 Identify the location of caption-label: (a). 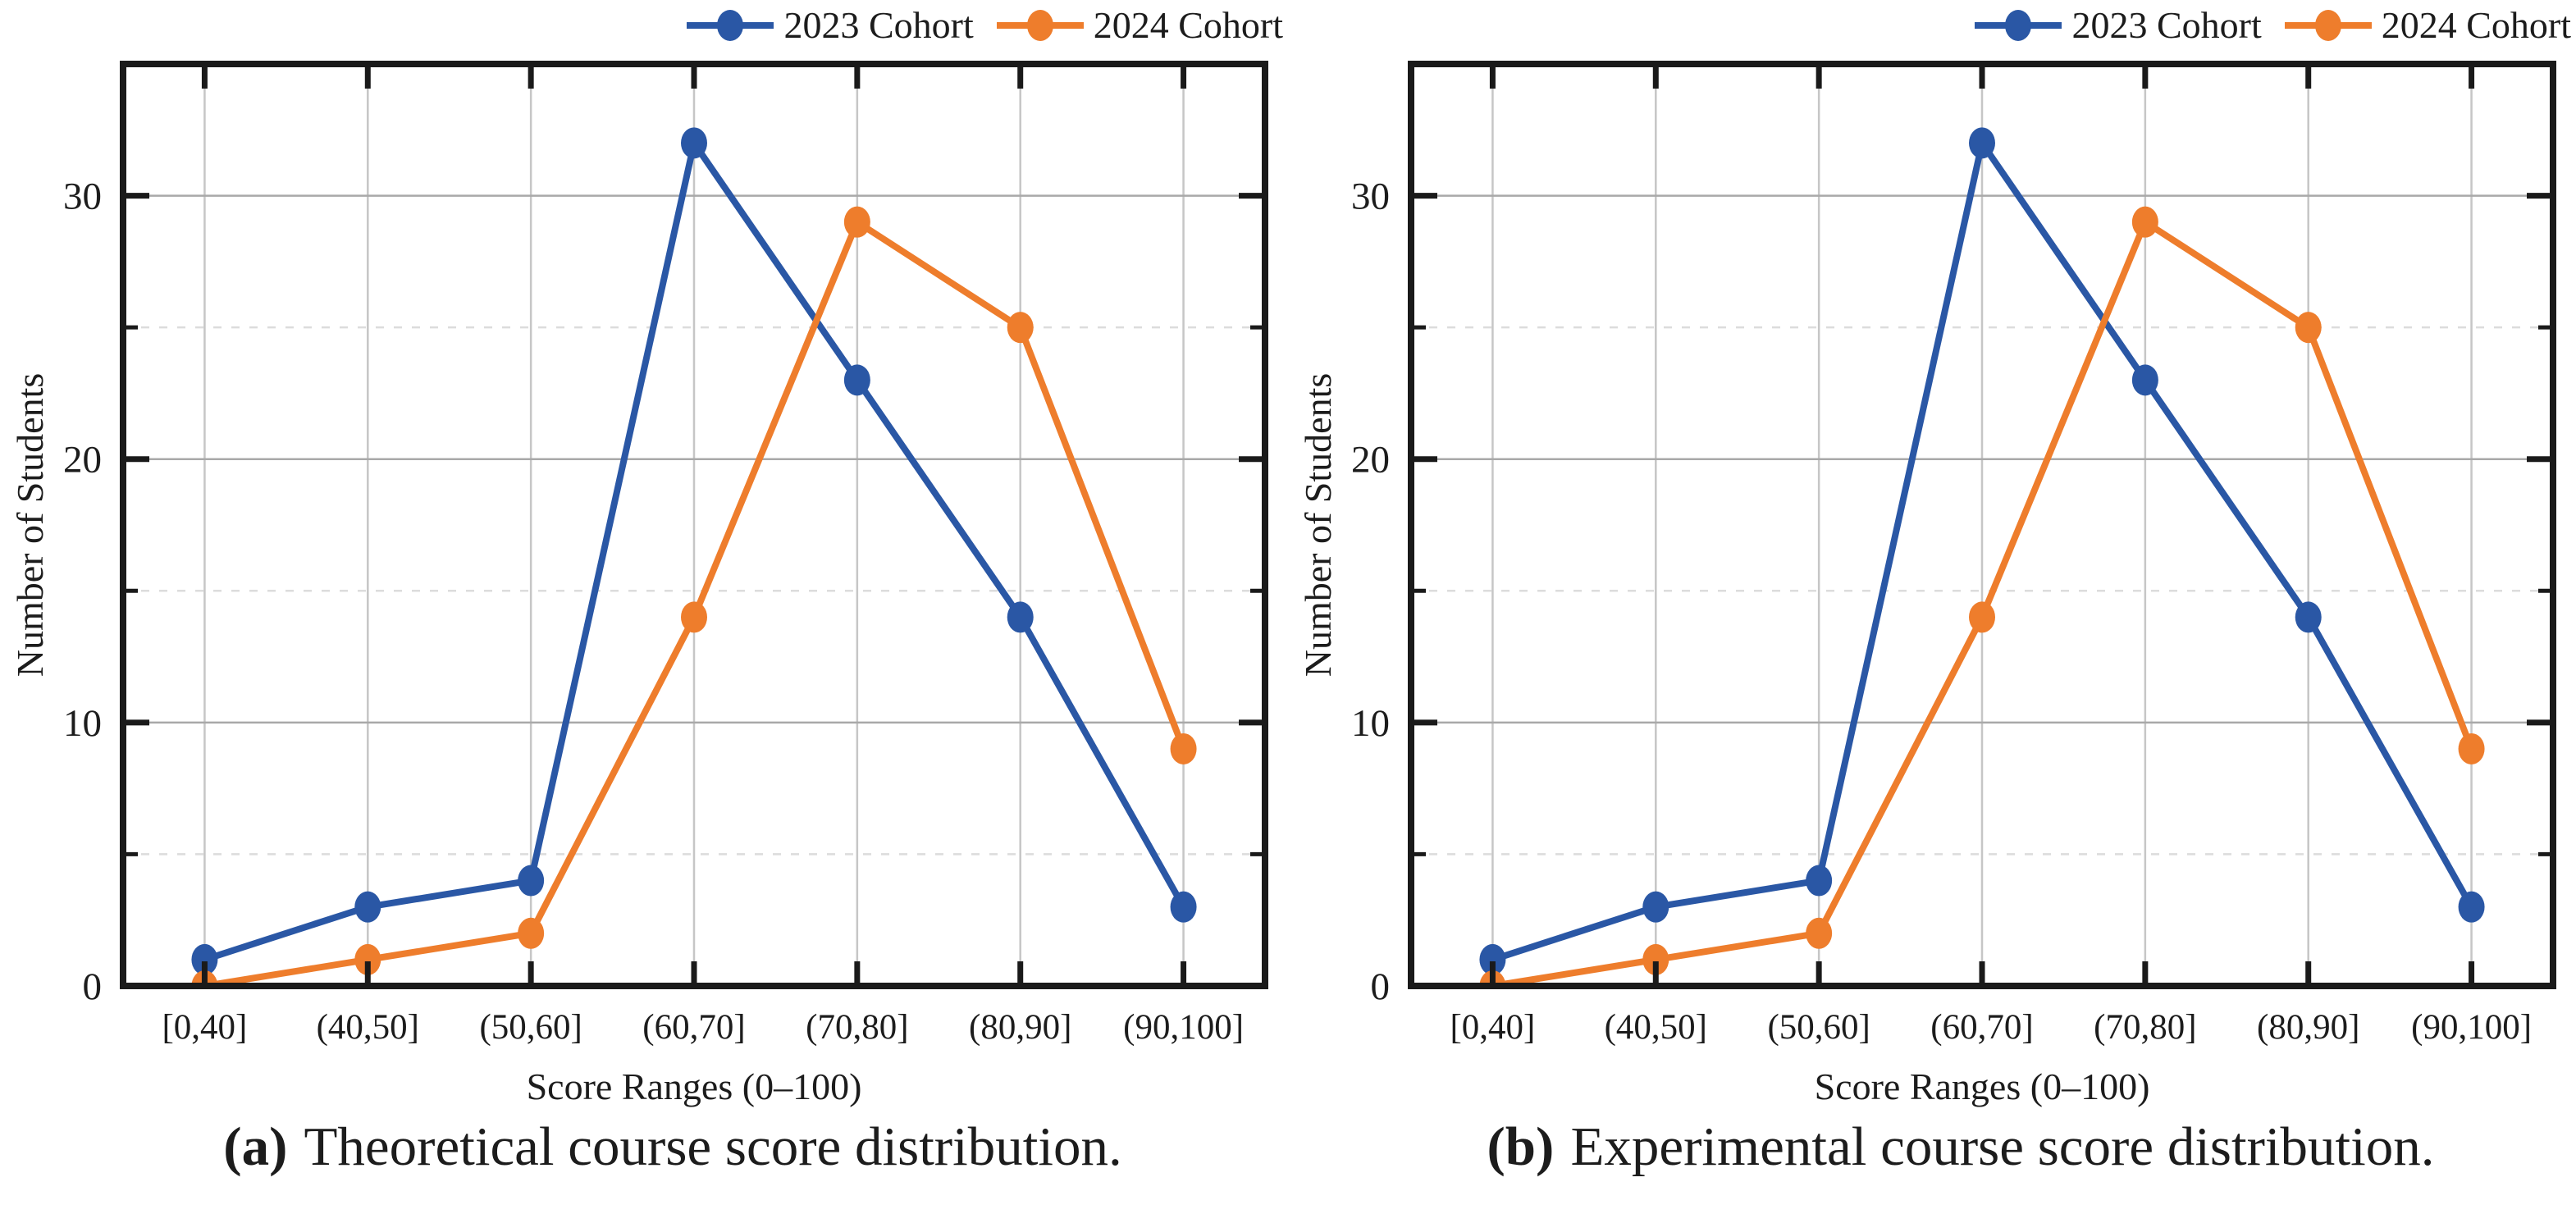
(256, 1146).